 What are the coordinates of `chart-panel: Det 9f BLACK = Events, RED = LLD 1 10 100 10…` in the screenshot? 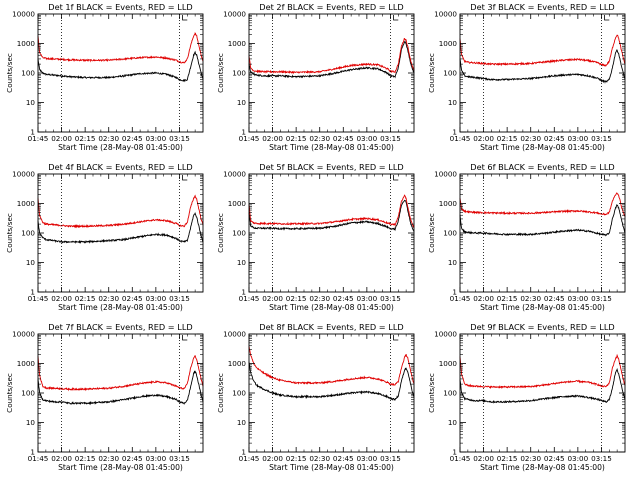 It's located at (526, 397).